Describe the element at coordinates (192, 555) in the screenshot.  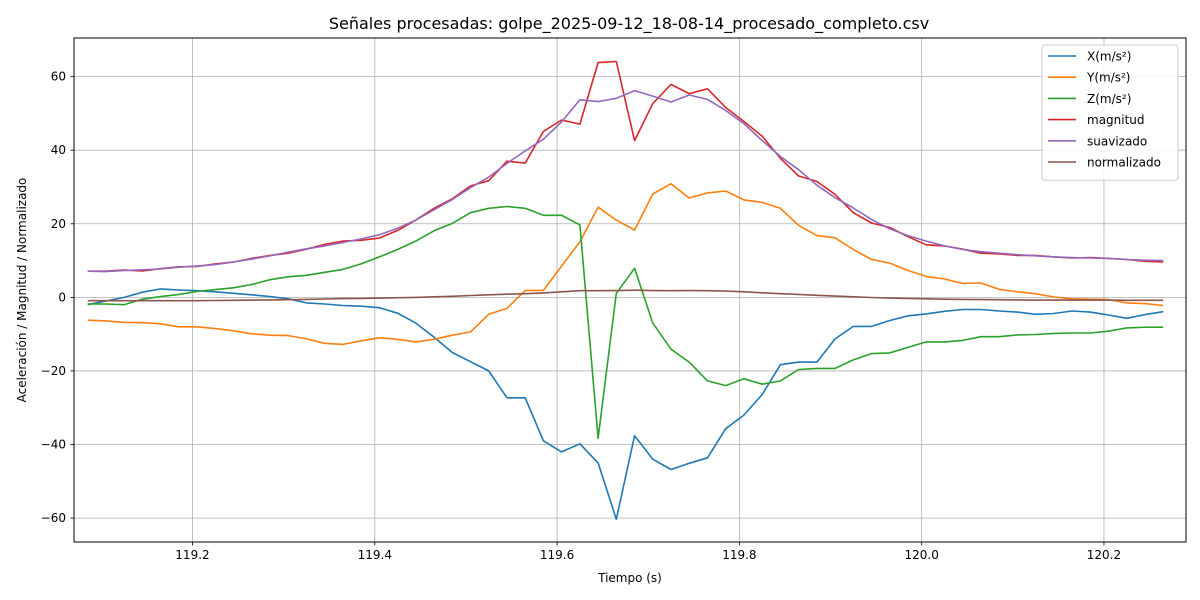
I see `x-tick-label: 119.2` at that location.